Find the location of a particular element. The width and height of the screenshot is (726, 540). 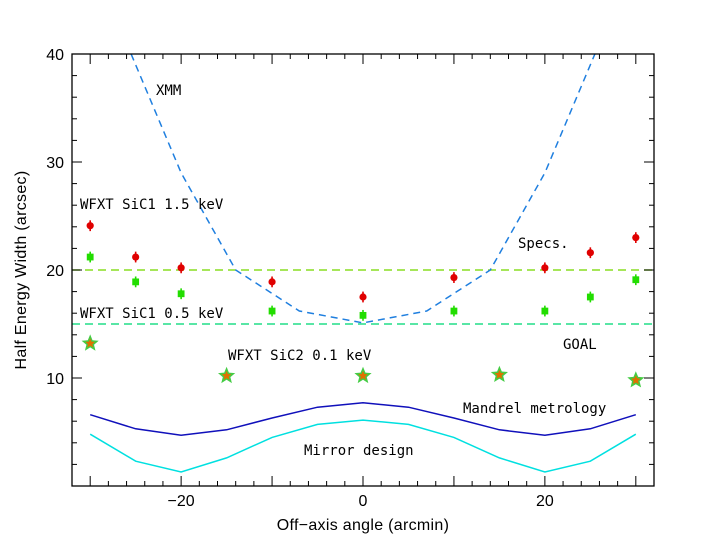

annotation-mandrel: Mandrel metrology is located at coordinates (534, 409).